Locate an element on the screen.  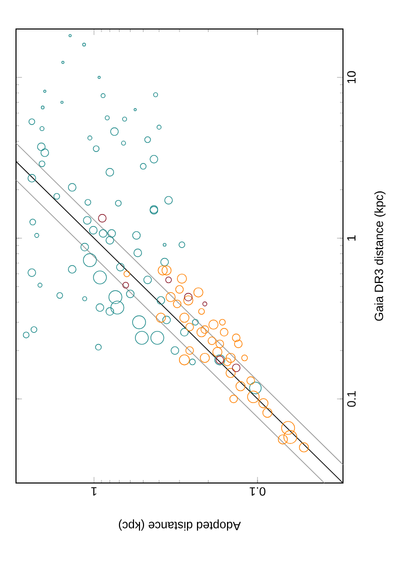
y-axis-title: Gaia DR3 distance (kpc) is located at coordinates (380, 256).